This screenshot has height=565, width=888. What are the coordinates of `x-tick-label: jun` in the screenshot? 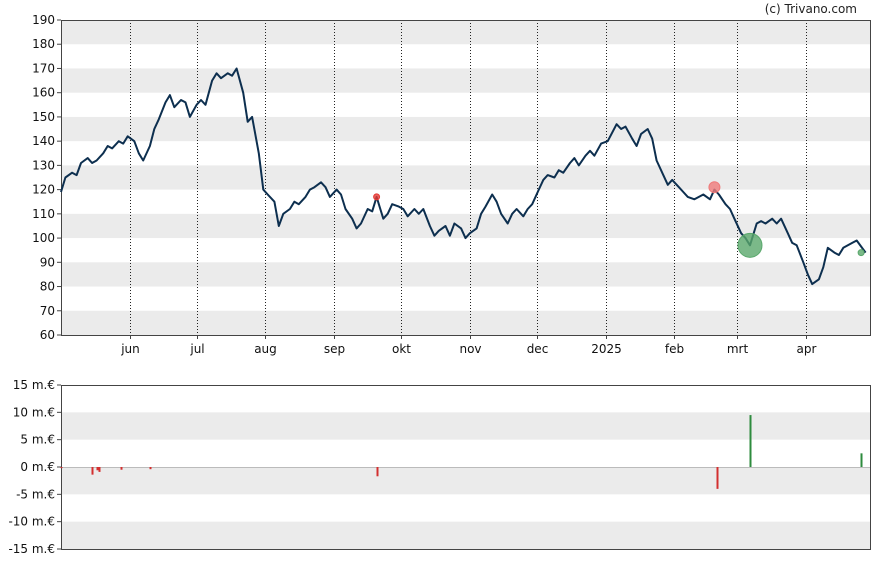 It's located at (130, 349).